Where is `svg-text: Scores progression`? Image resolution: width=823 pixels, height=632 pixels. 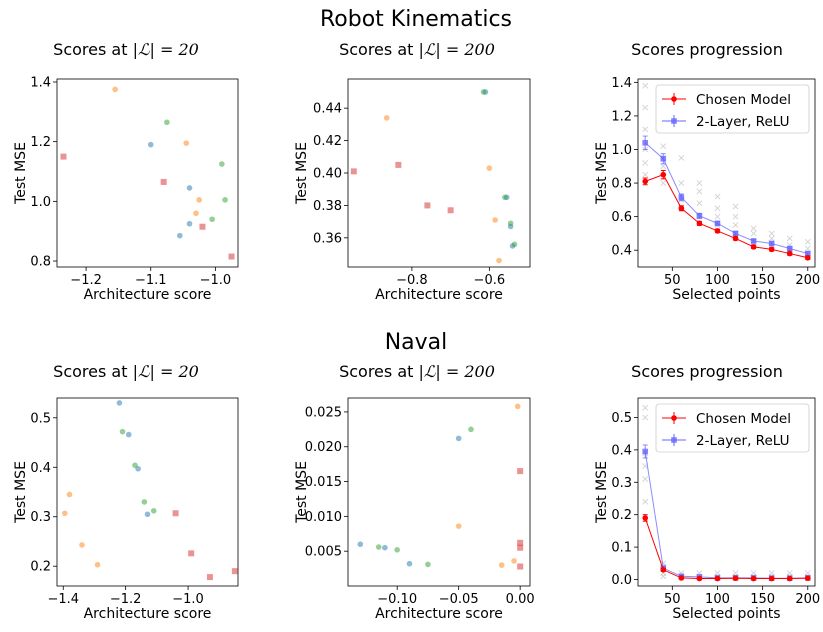
svg-text: Scores progression is located at coordinates (707, 49).